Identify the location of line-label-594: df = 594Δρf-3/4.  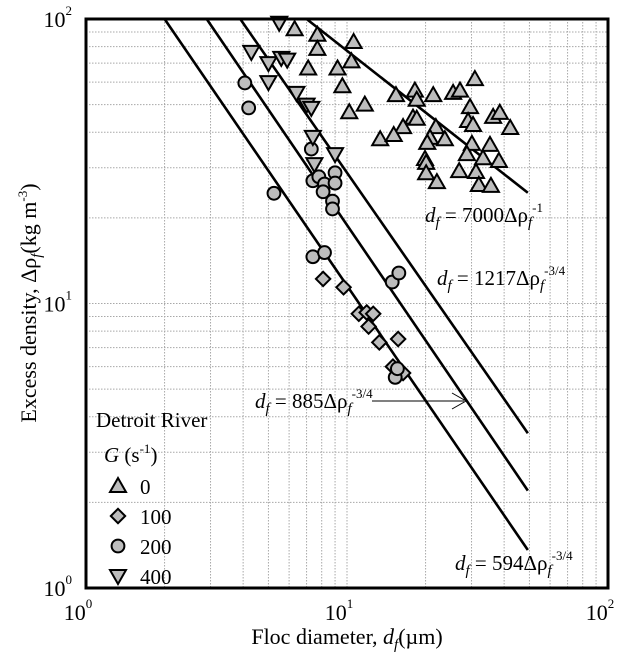
(514, 563).